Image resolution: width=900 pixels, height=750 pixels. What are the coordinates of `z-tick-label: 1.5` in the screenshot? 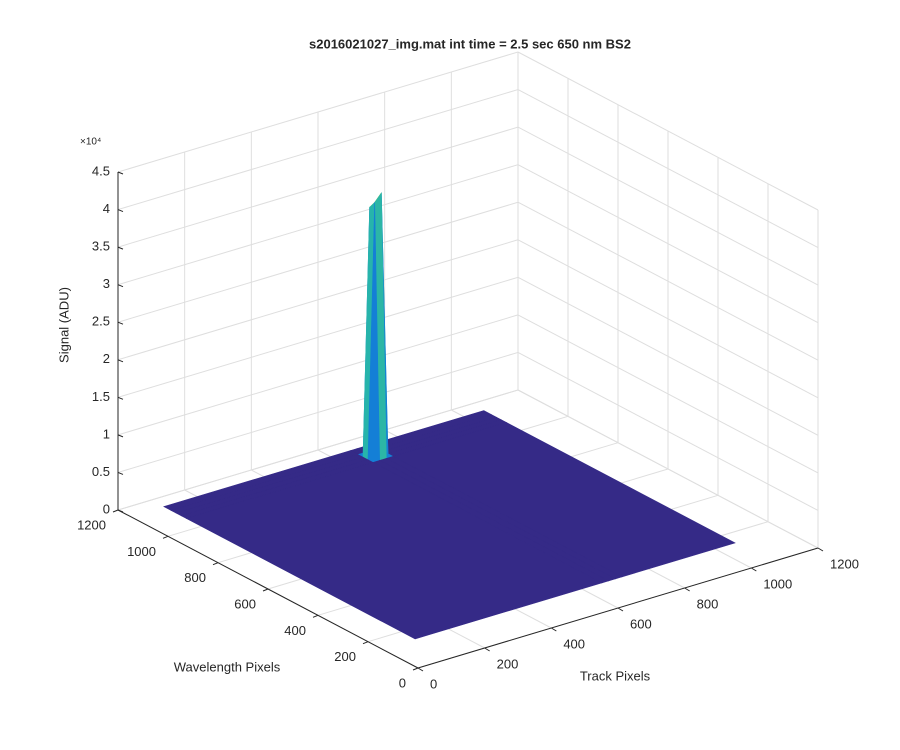 It's located at (101, 396).